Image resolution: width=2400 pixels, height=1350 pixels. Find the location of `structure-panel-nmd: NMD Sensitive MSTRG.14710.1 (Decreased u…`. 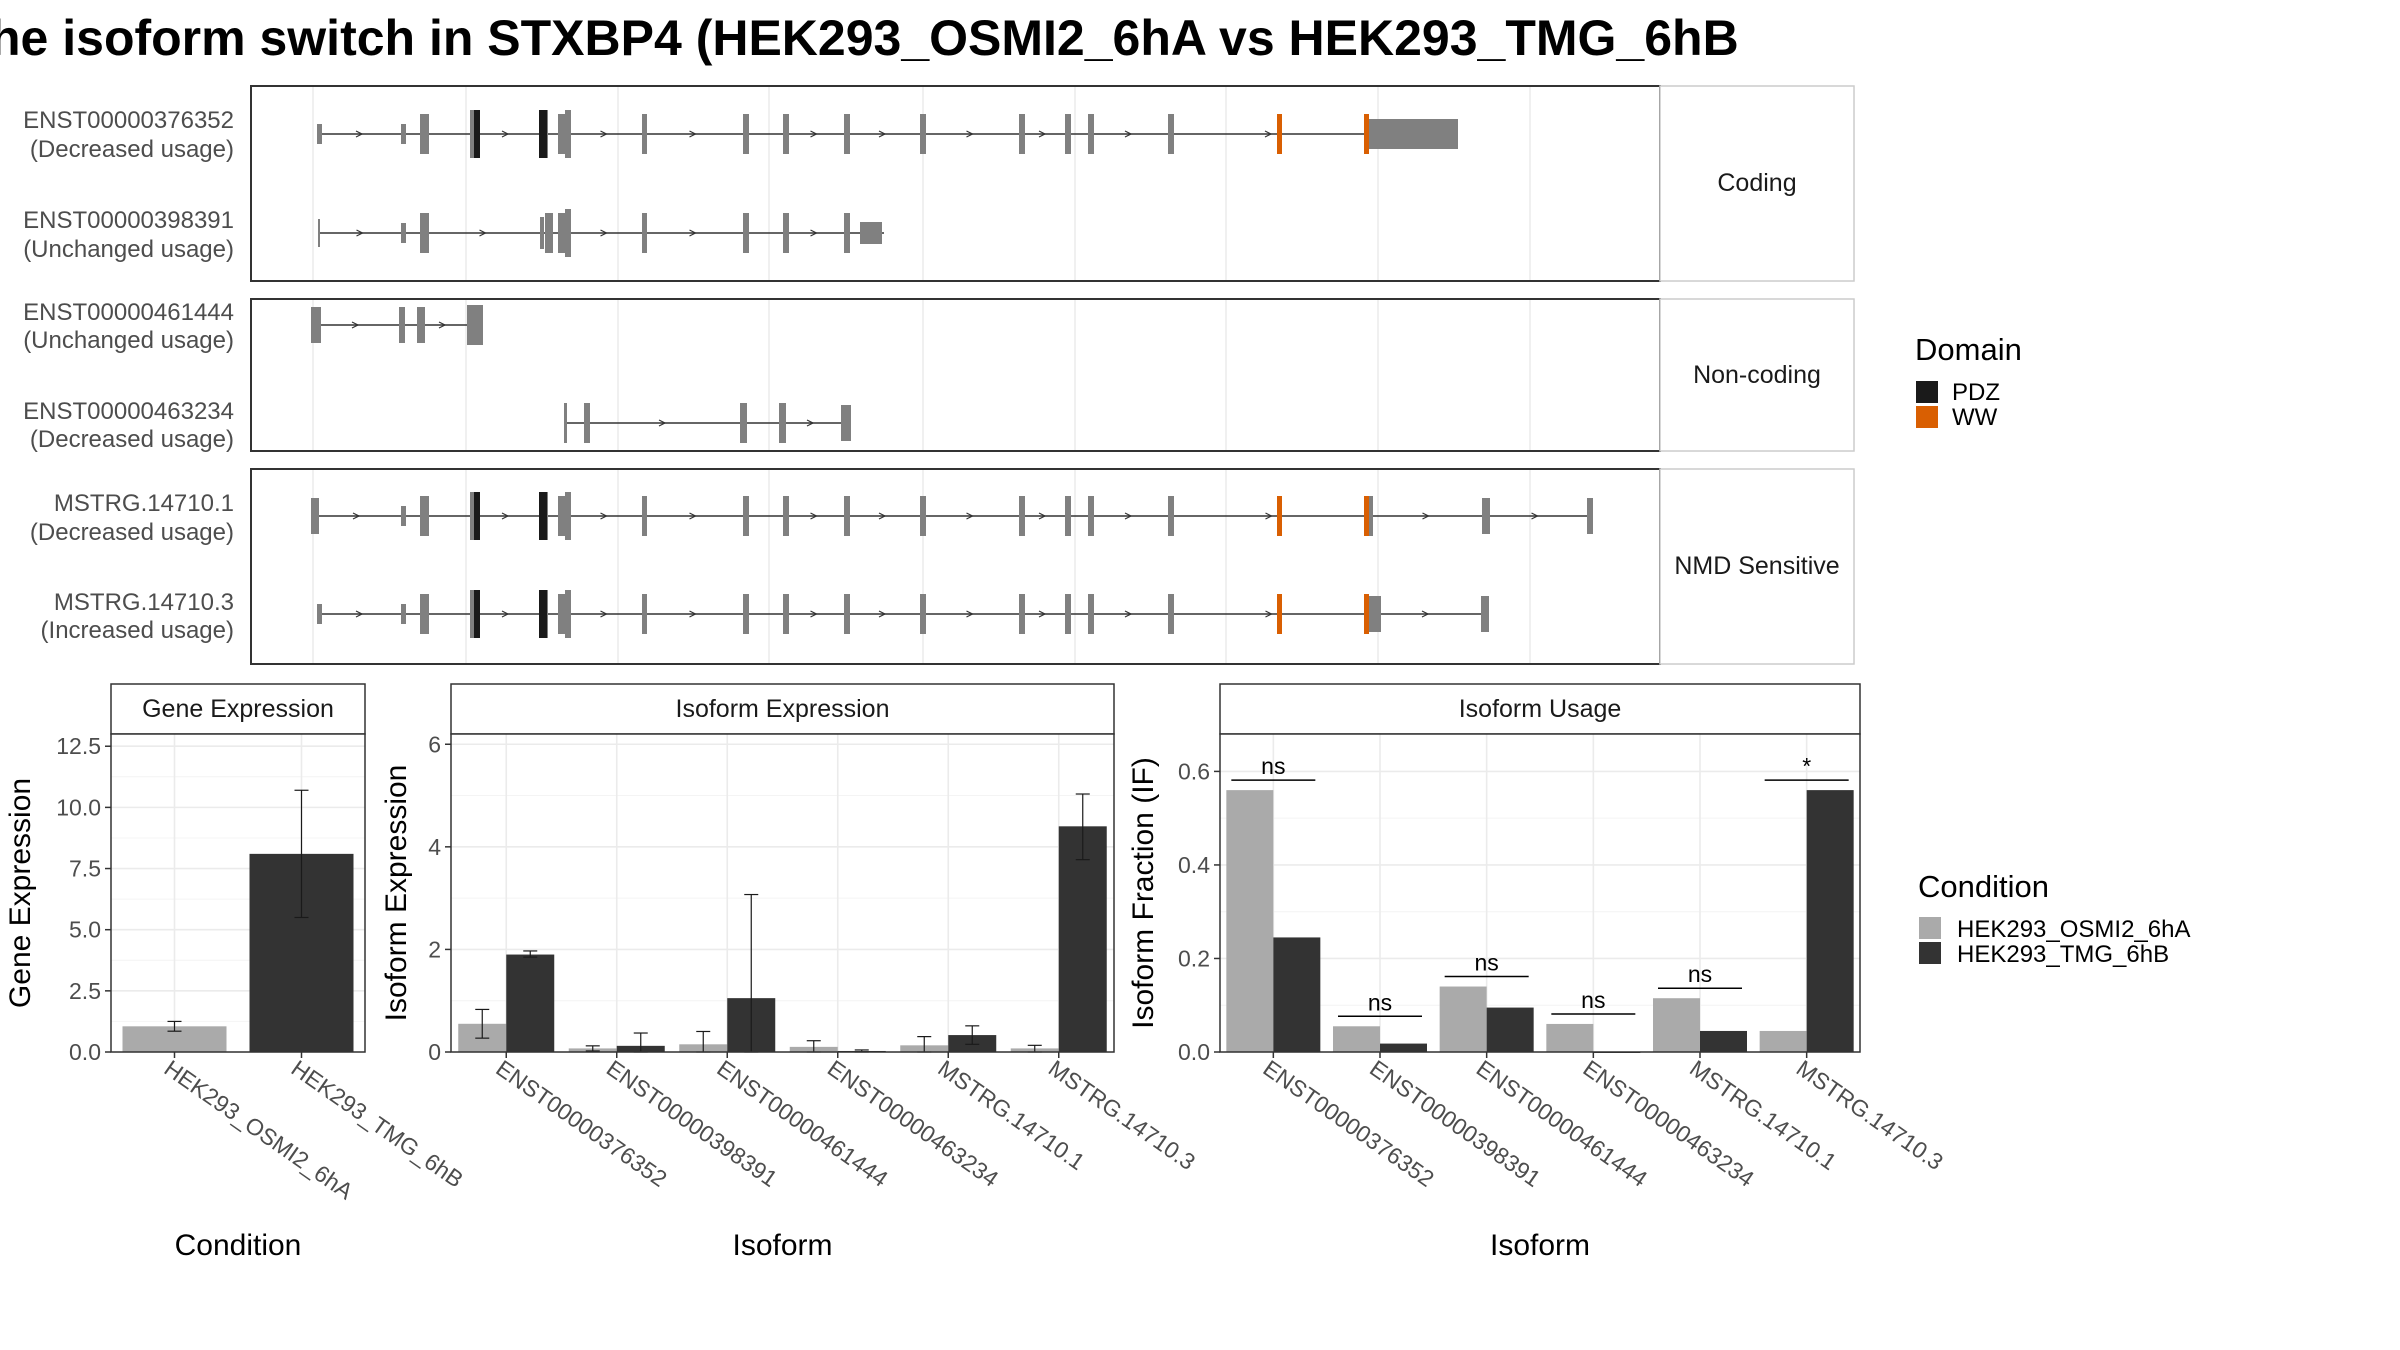

structure-panel-nmd: NMD Sensitive MSTRG.14710.1 (Decreased u… is located at coordinates (942, 566).